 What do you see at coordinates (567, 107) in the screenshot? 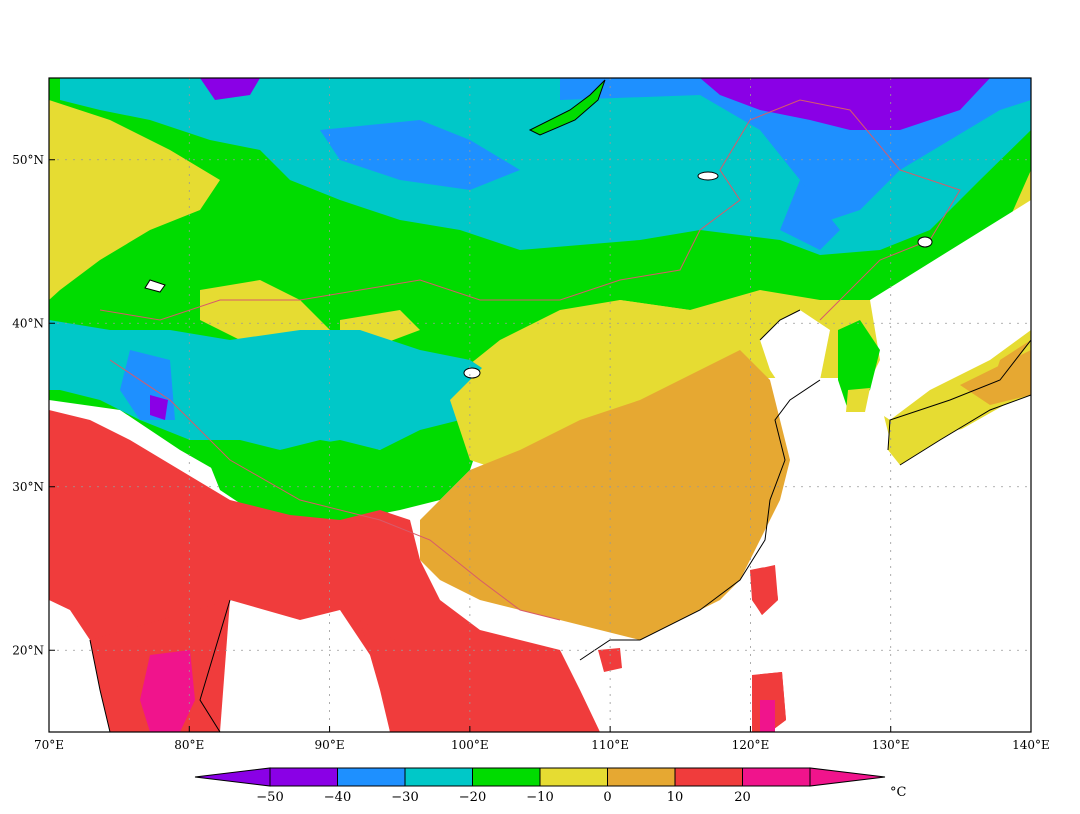
I see `lake-baikal` at bounding box center [567, 107].